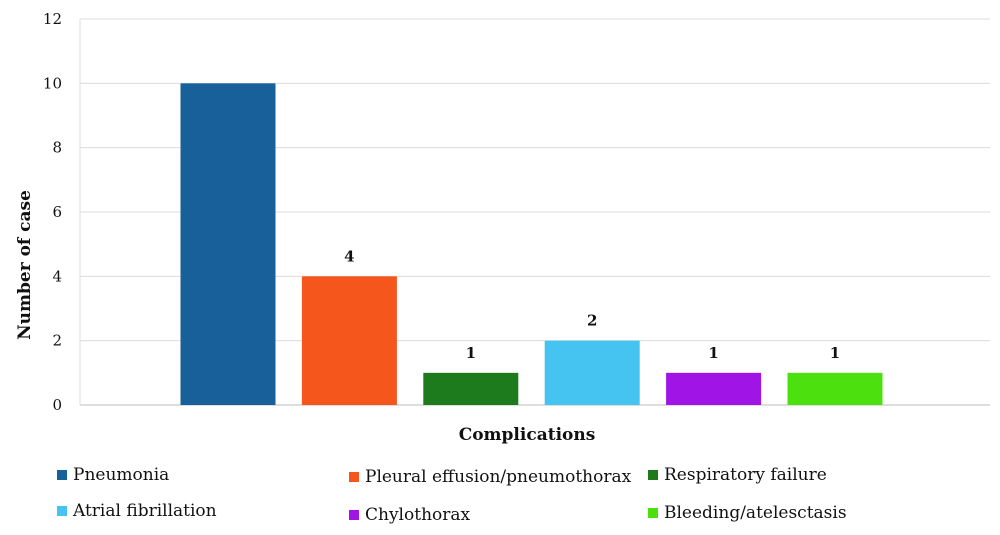 The image size is (1000, 535). What do you see at coordinates (592, 304) in the screenshot?
I see `data-labels: 4 1 2 1 1` at bounding box center [592, 304].